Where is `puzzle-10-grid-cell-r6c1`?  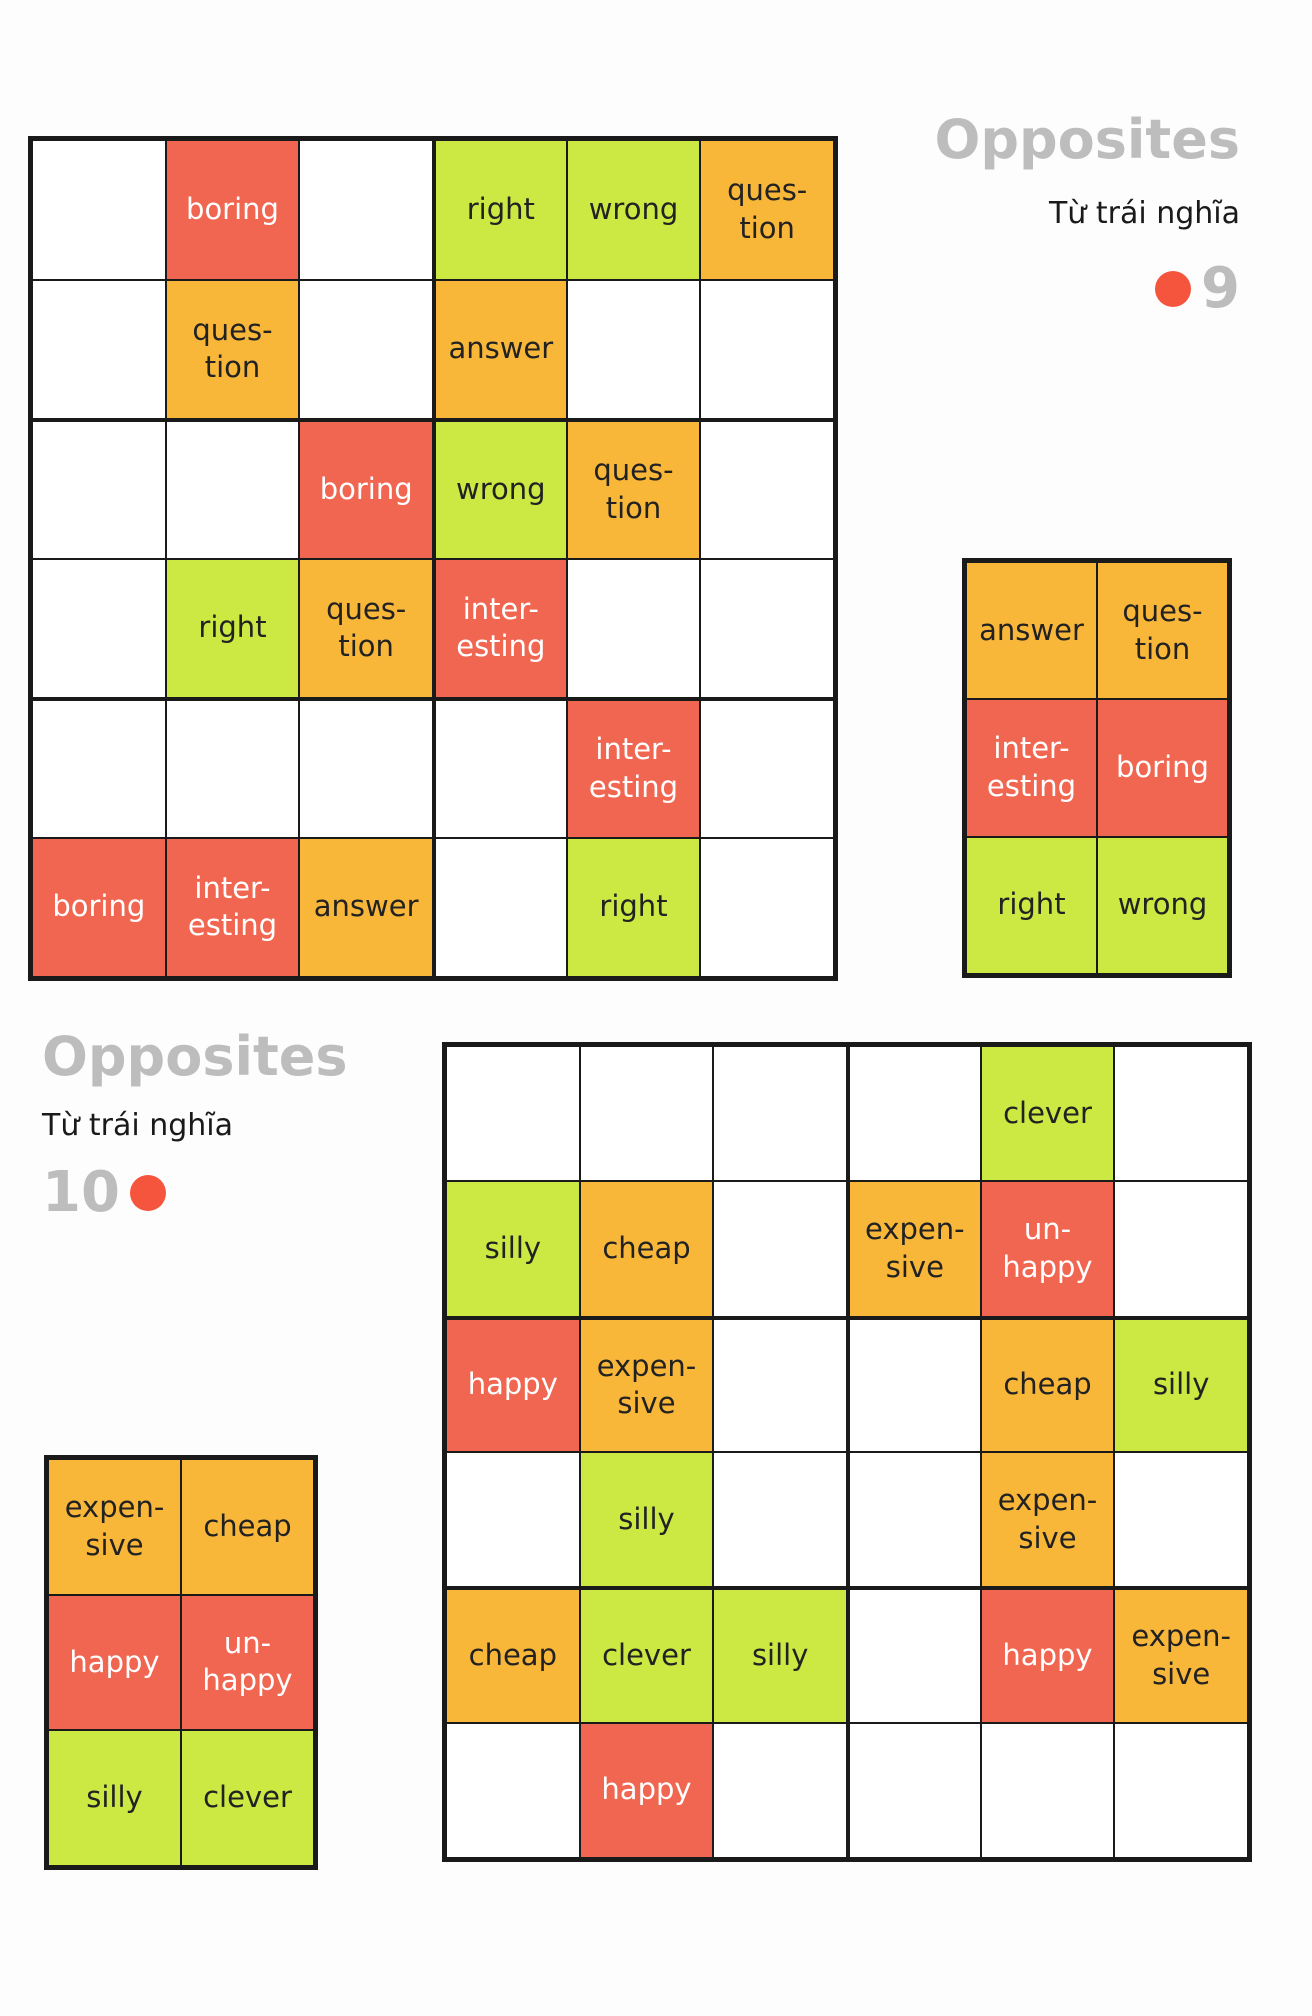 puzzle-10-grid-cell-r6c1 is located at coordinates (513, 1790).